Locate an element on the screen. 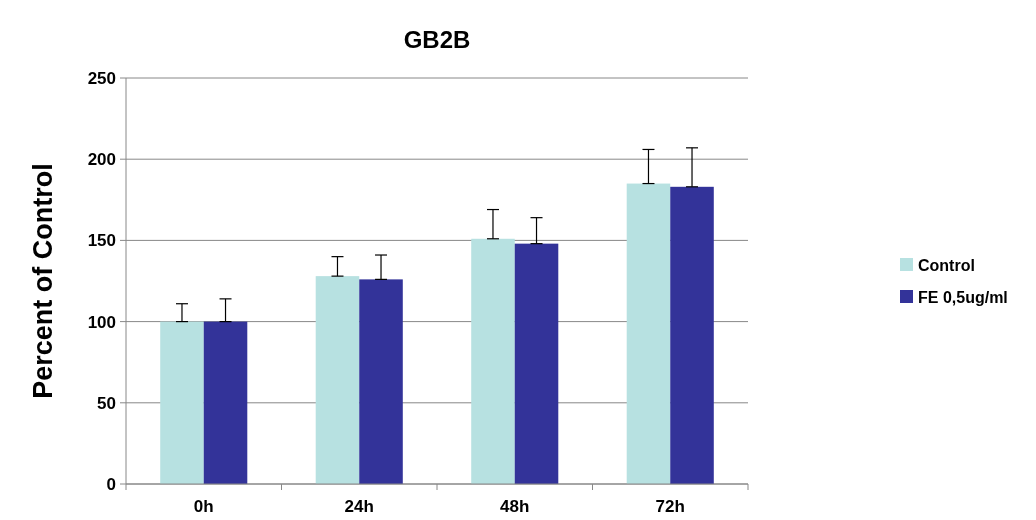 Image resolution: width=1036 pixels, height=520 pixels. y-tick-label: 250 is located at coordinates (101, 78).